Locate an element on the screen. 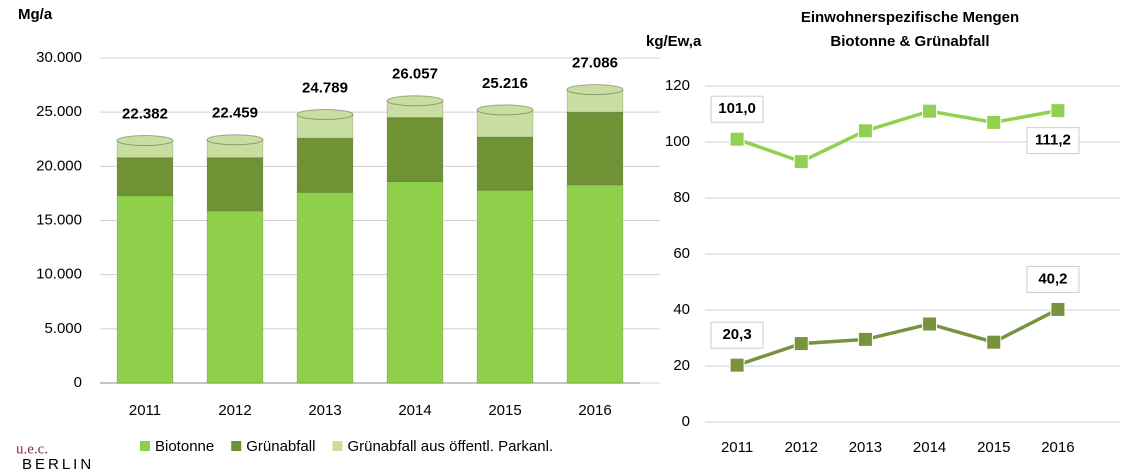 The width and height of the screenshot is (1136, 470). total-label: 27.086 is located at coordinates (595, 63).